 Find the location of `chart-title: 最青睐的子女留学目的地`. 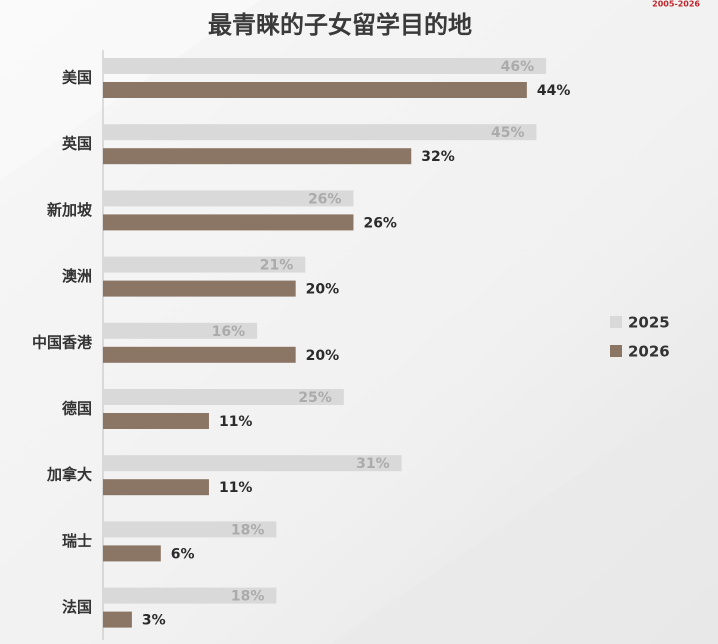

chart-title: 最青睐的子女留学目的地 is located at coordinates (340, 25).